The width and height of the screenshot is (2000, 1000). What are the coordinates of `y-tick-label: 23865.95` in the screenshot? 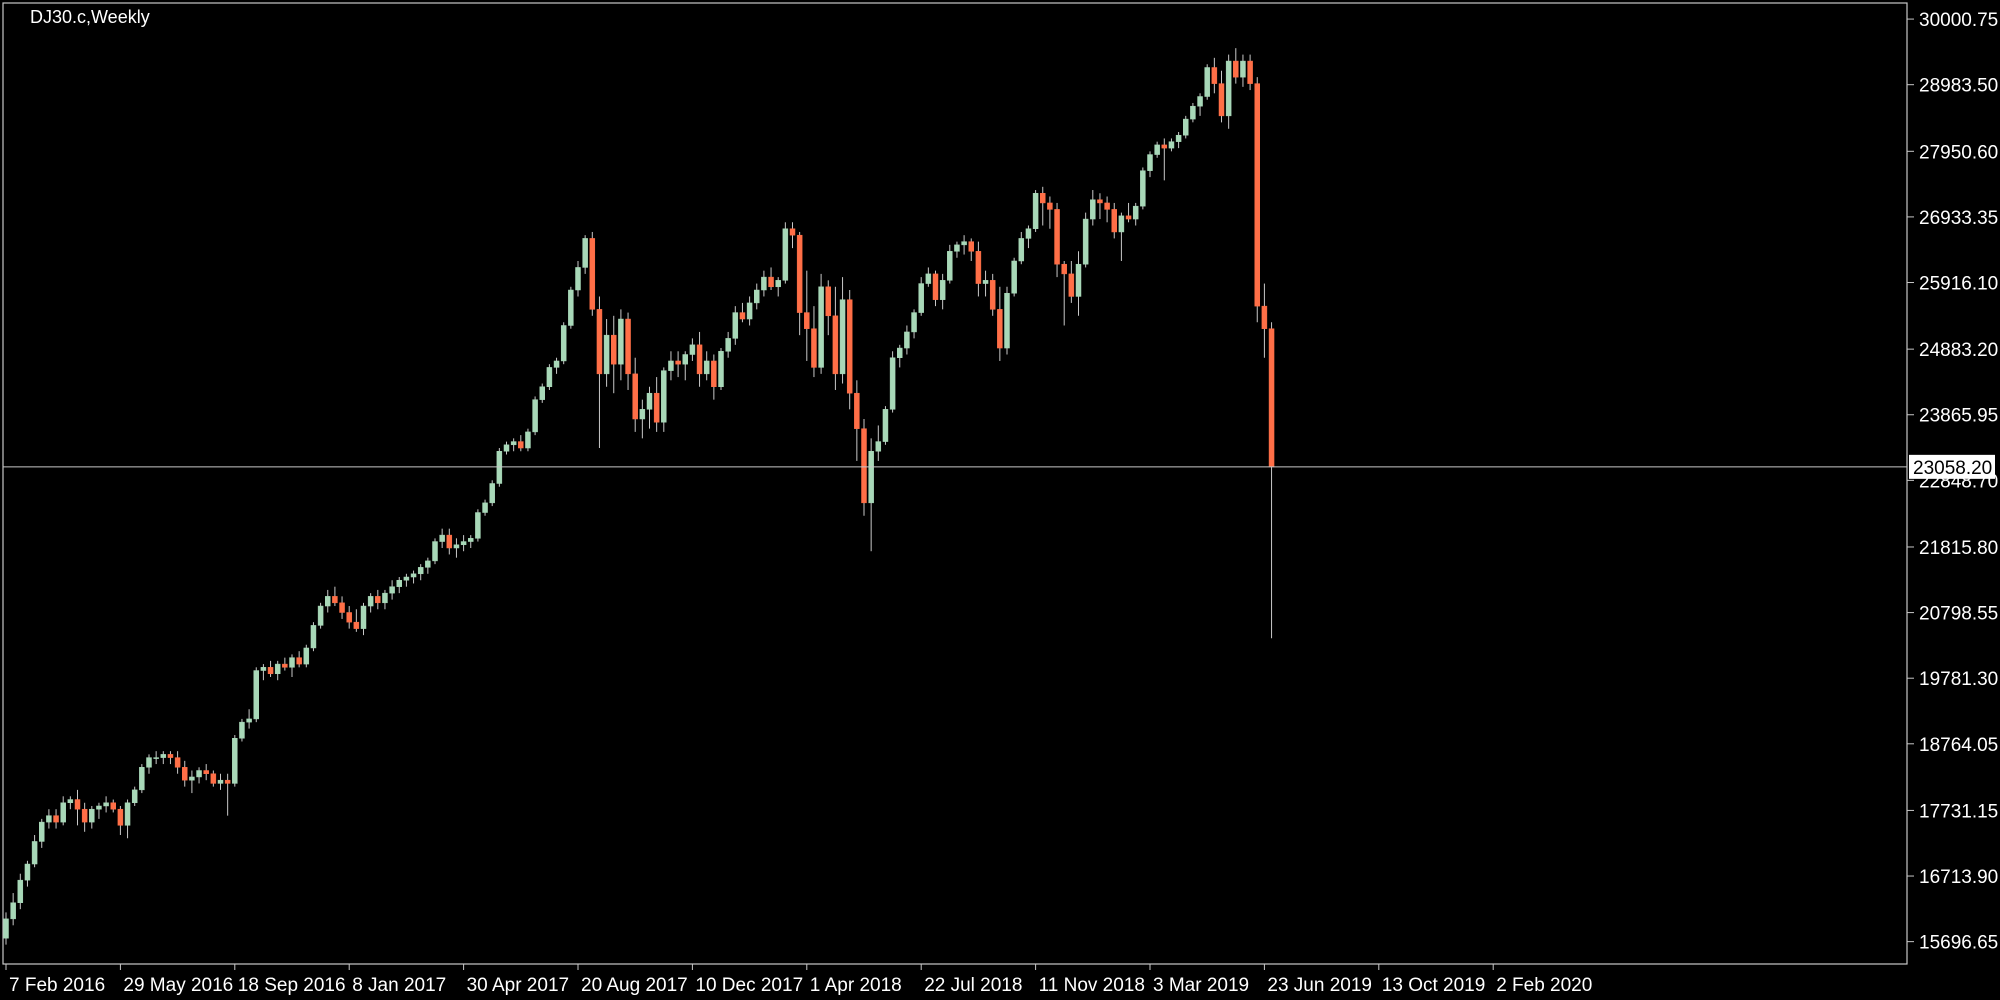 It's located at (1958, 416).